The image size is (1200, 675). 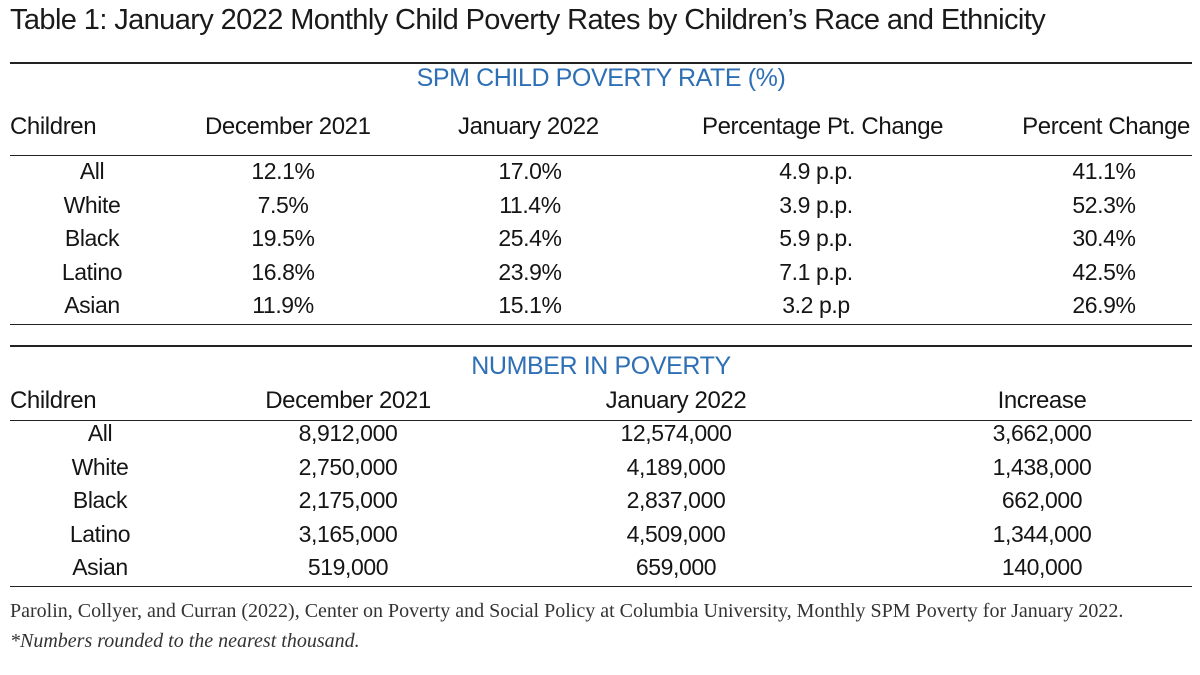 What do you see at coordinates (288, 126) in the screenshot?
I see `rate-header-dec-2021: December 2021` at bounding box center [288, 126].